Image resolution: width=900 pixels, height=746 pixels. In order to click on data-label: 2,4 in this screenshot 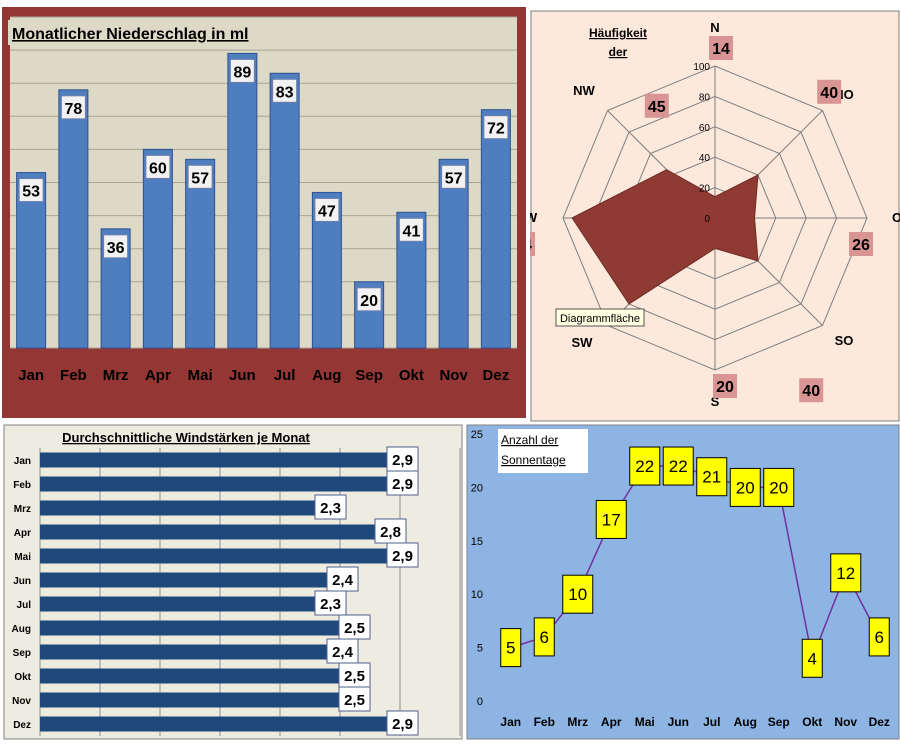, I will do `click(343, 580)`.